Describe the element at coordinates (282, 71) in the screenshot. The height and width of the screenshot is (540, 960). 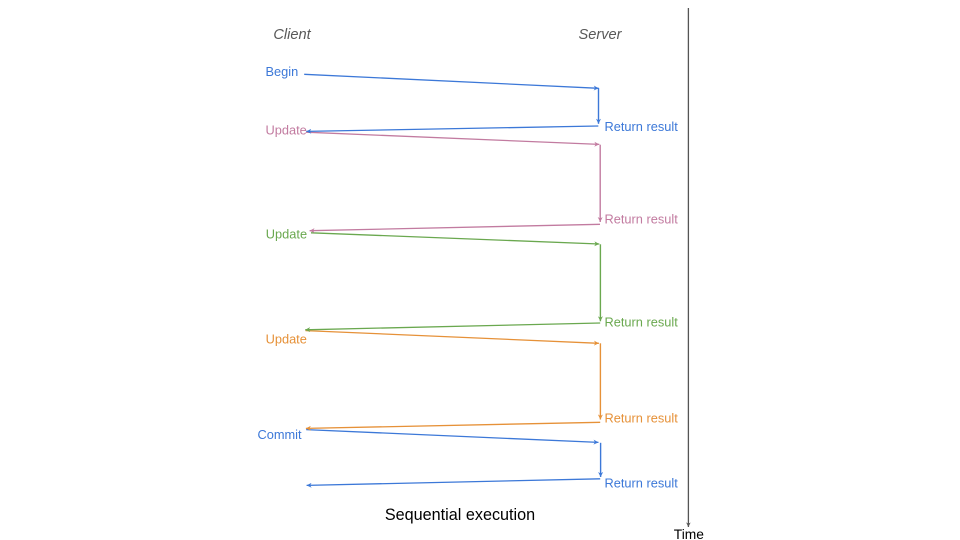
I see `svg-text: Begin` at that location.